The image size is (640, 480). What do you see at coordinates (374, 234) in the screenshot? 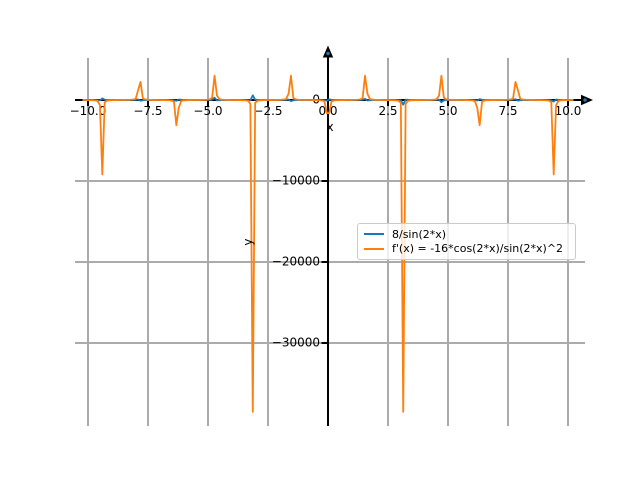
I see `legend-line-swatch-blue` at bounding box center [374, 234].